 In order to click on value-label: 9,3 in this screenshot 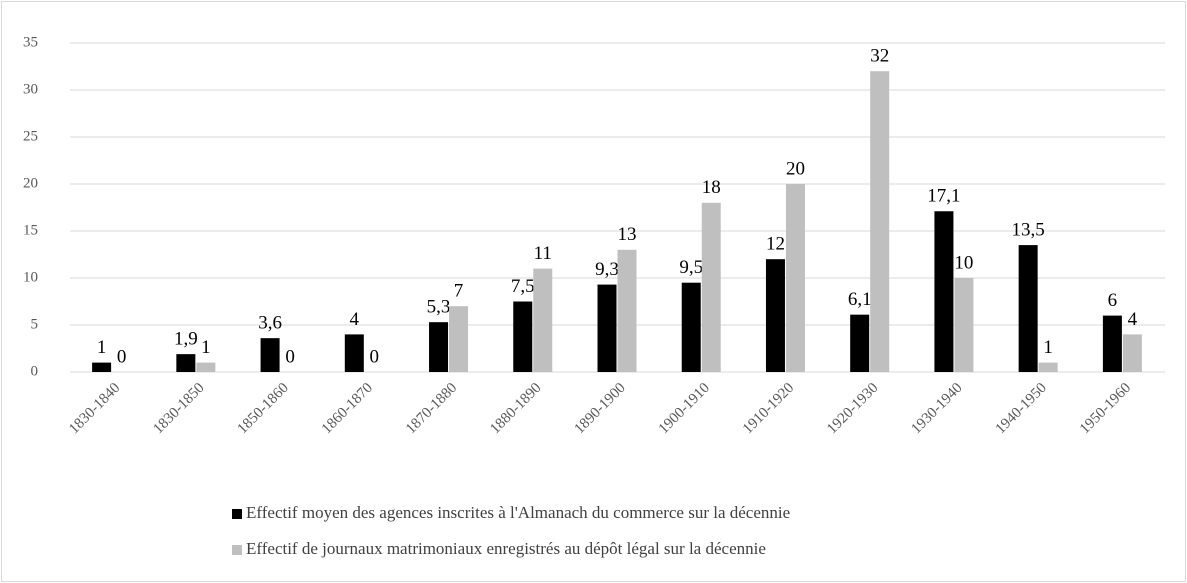, I will do `click(607, 269)`.